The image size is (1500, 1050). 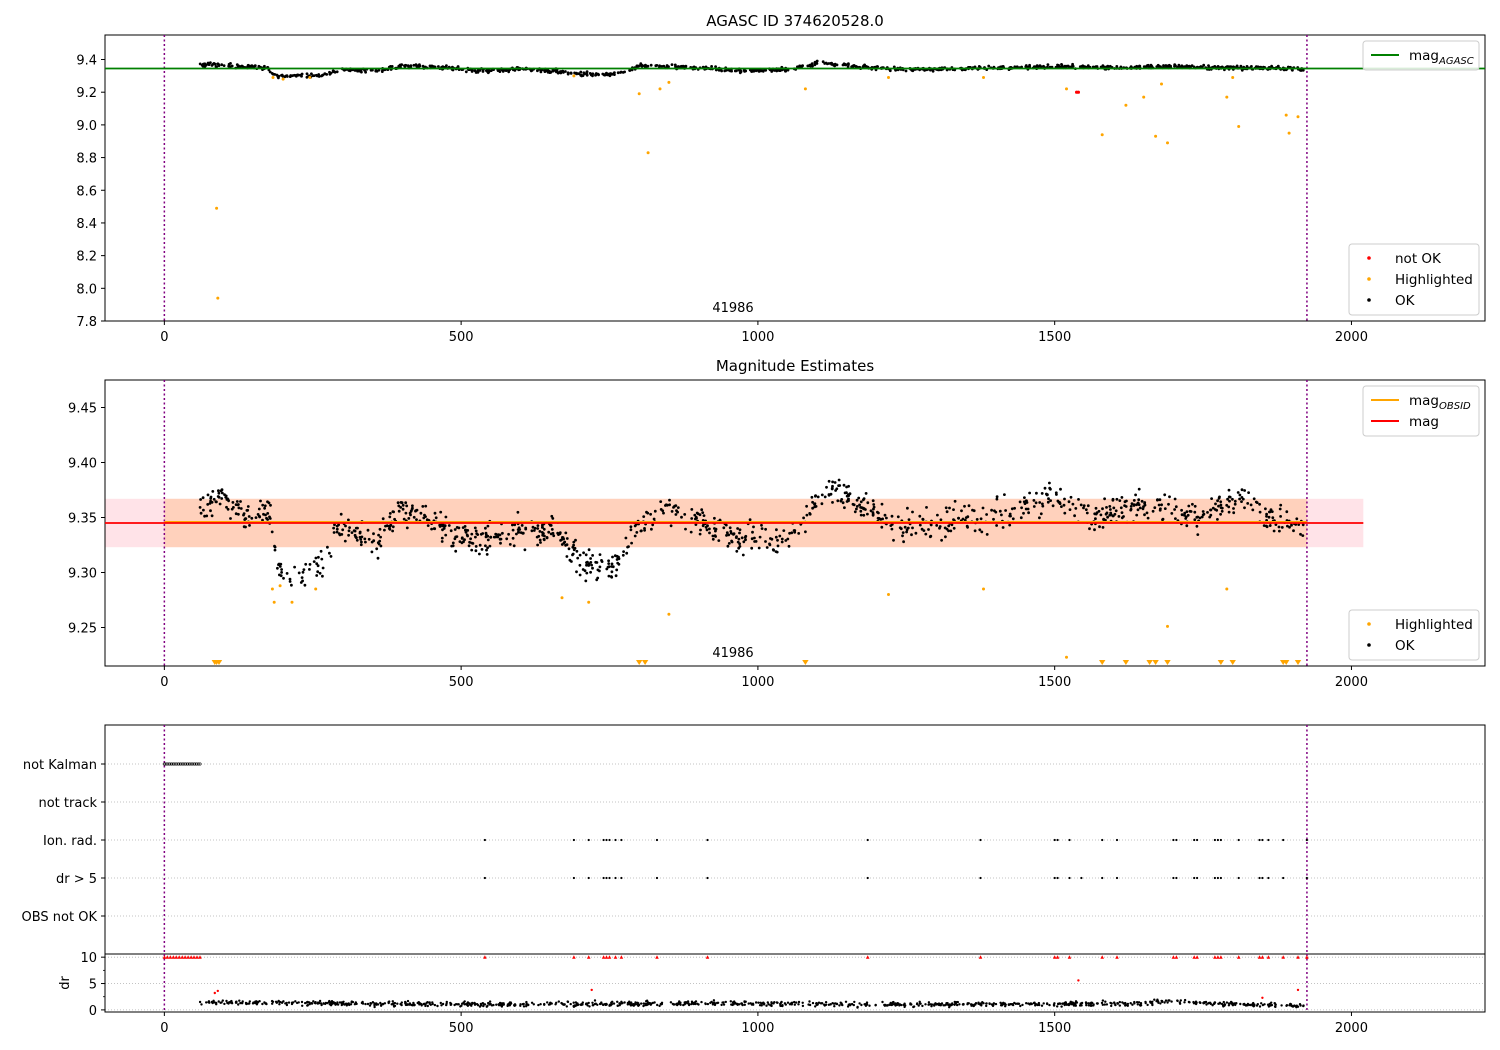 I want to click on middle-highlighted-point, so click(x=562, y=598).